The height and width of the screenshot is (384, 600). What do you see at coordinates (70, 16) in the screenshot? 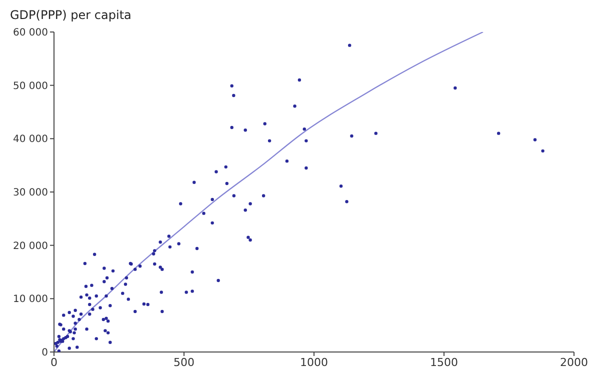
I see `y-axis-title: GDP(PPP) per capita` at bounding box center [70, 16].